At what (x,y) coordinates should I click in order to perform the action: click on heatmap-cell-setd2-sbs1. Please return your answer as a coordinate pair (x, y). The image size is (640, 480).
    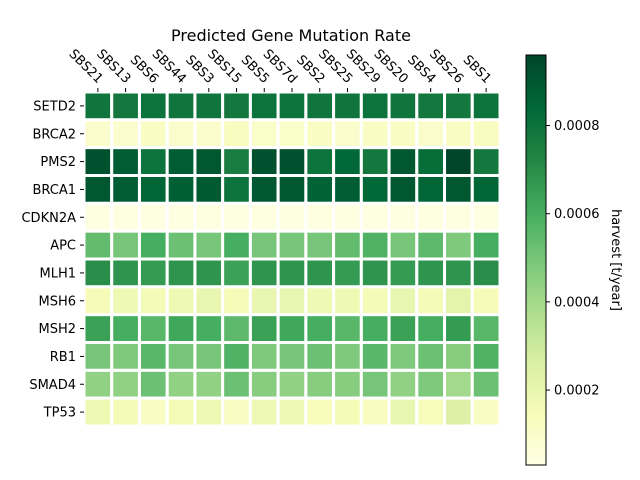
    Looking at the image, I should click on (486, 106).